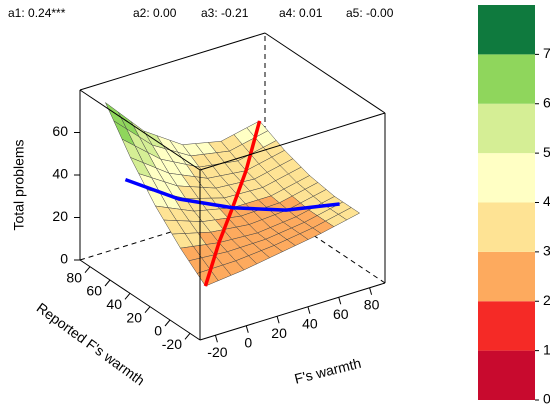 This screenshot has height=418, width=550. What do you see at coordinates (546, 349) in the screenshot?
I see `colorbar-tick-label: 10` at bounding box center [546, 349].